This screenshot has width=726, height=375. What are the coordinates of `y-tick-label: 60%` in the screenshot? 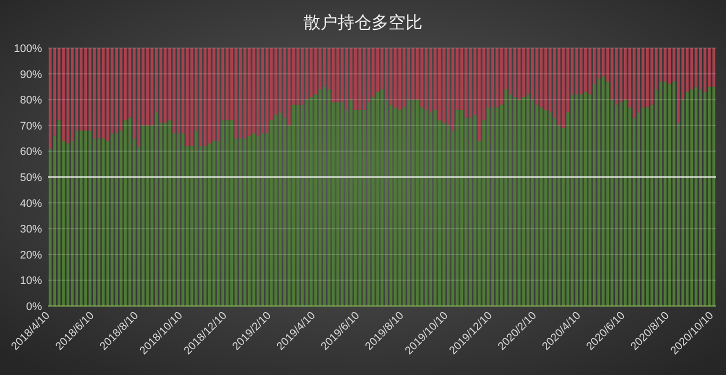 It's located at (31, 152).